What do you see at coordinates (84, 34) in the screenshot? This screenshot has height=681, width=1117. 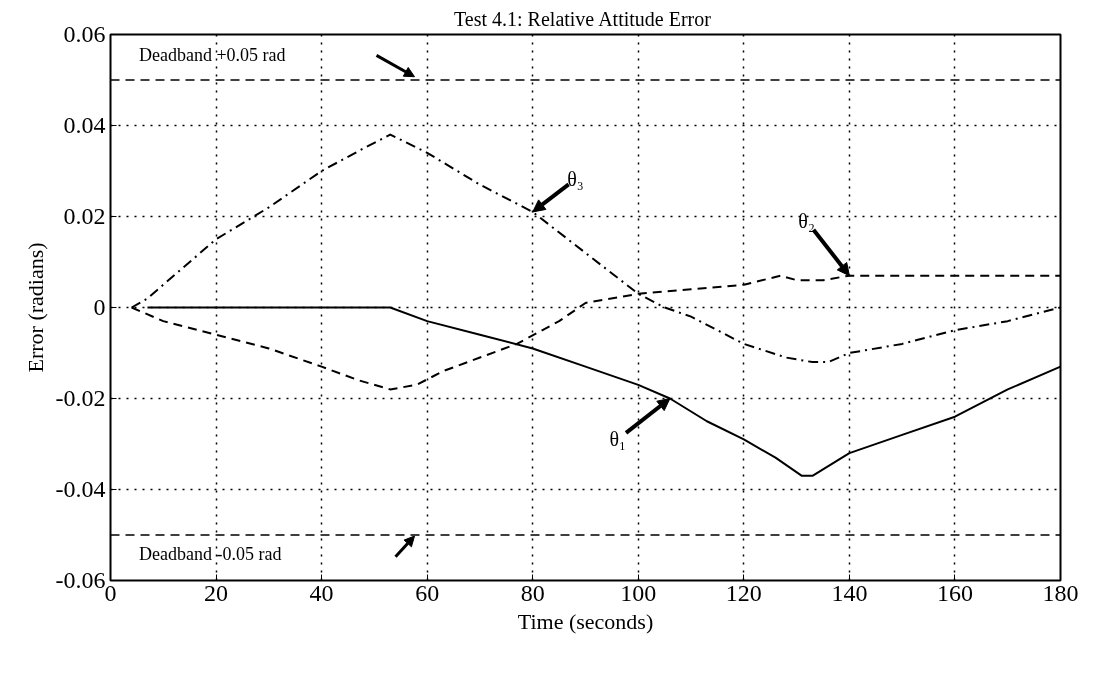 I see `y-tick-label: 0.06` at bounding box center [84, 34].